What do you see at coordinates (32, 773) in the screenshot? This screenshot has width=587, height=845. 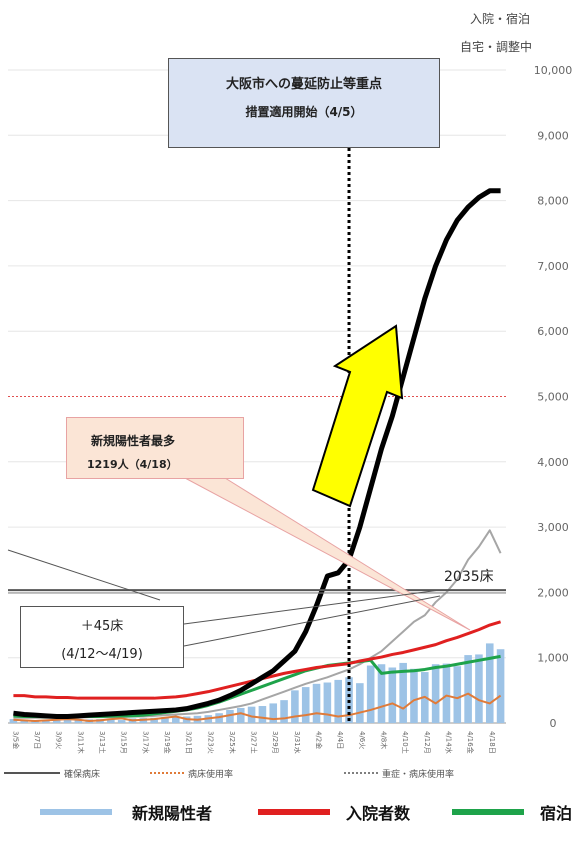 I see `mini-legend-line-beds` at bounding box center [32, 773].